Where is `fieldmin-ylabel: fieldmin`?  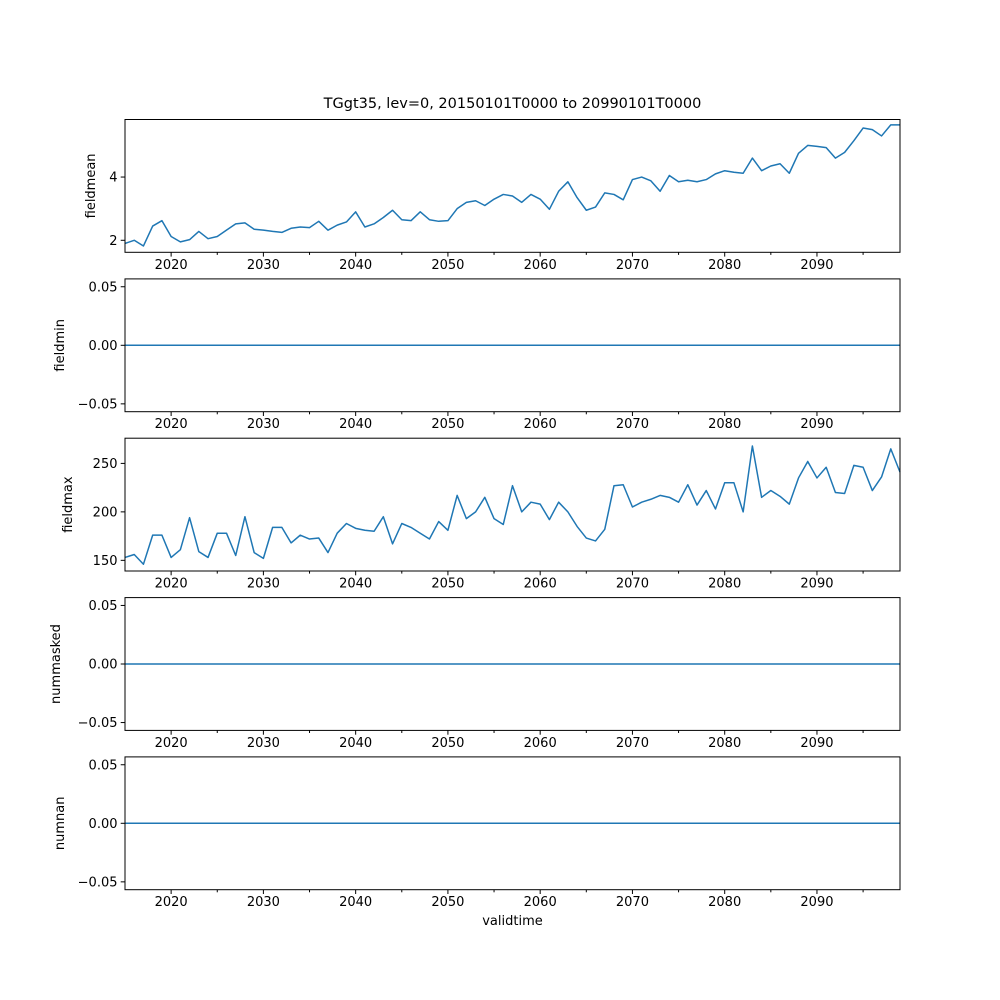
fieldmin-ylabel: fieldmin is located at coordinates (60, 345).